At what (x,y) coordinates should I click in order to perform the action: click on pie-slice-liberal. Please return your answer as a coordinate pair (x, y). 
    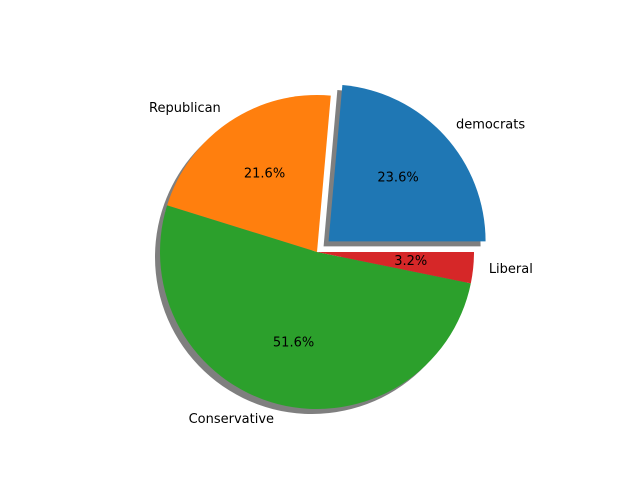
    Looking at the image, I should click on (395, 268).